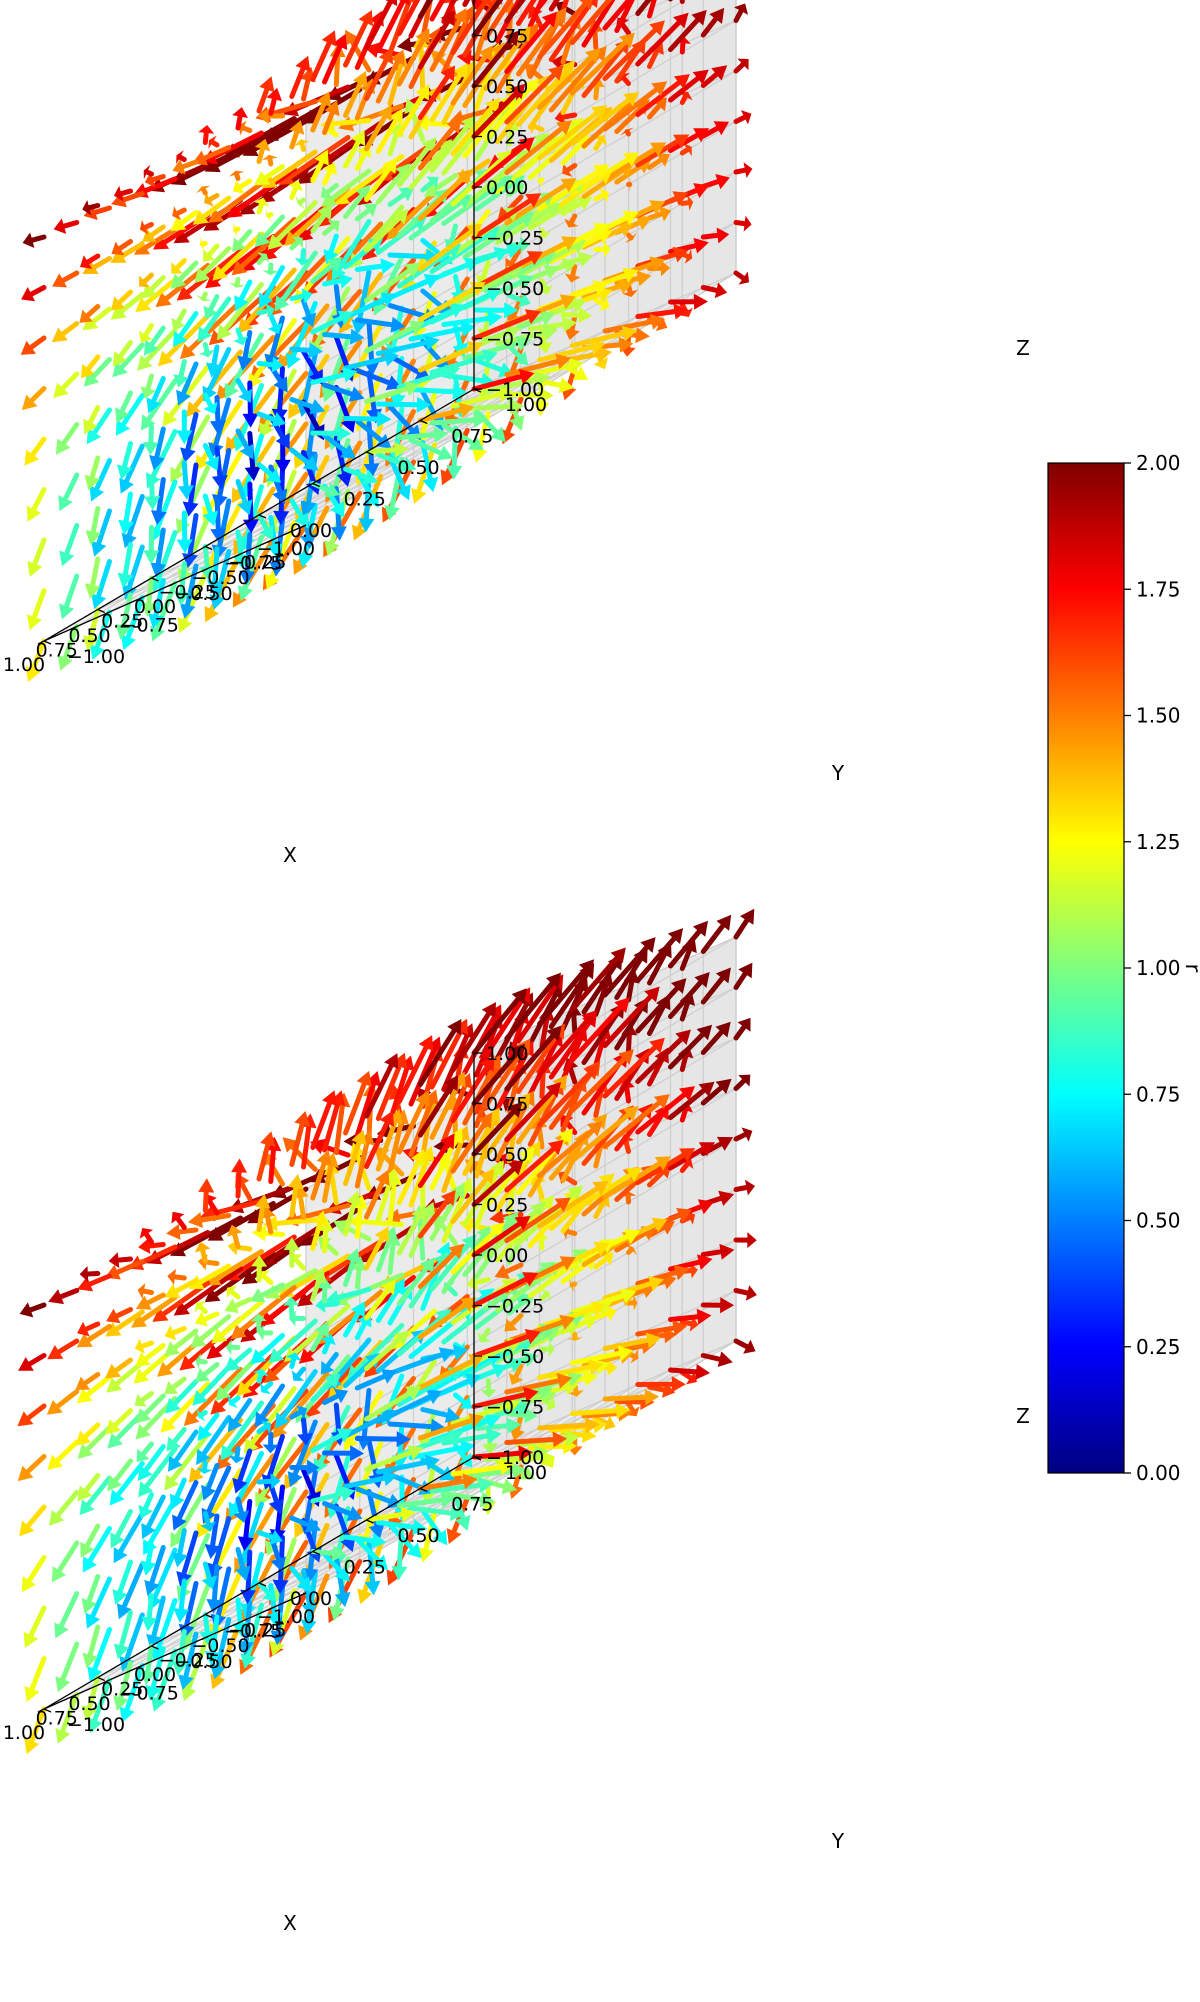  I want to click on z-tick-label: −0.75, so click(515, 340).